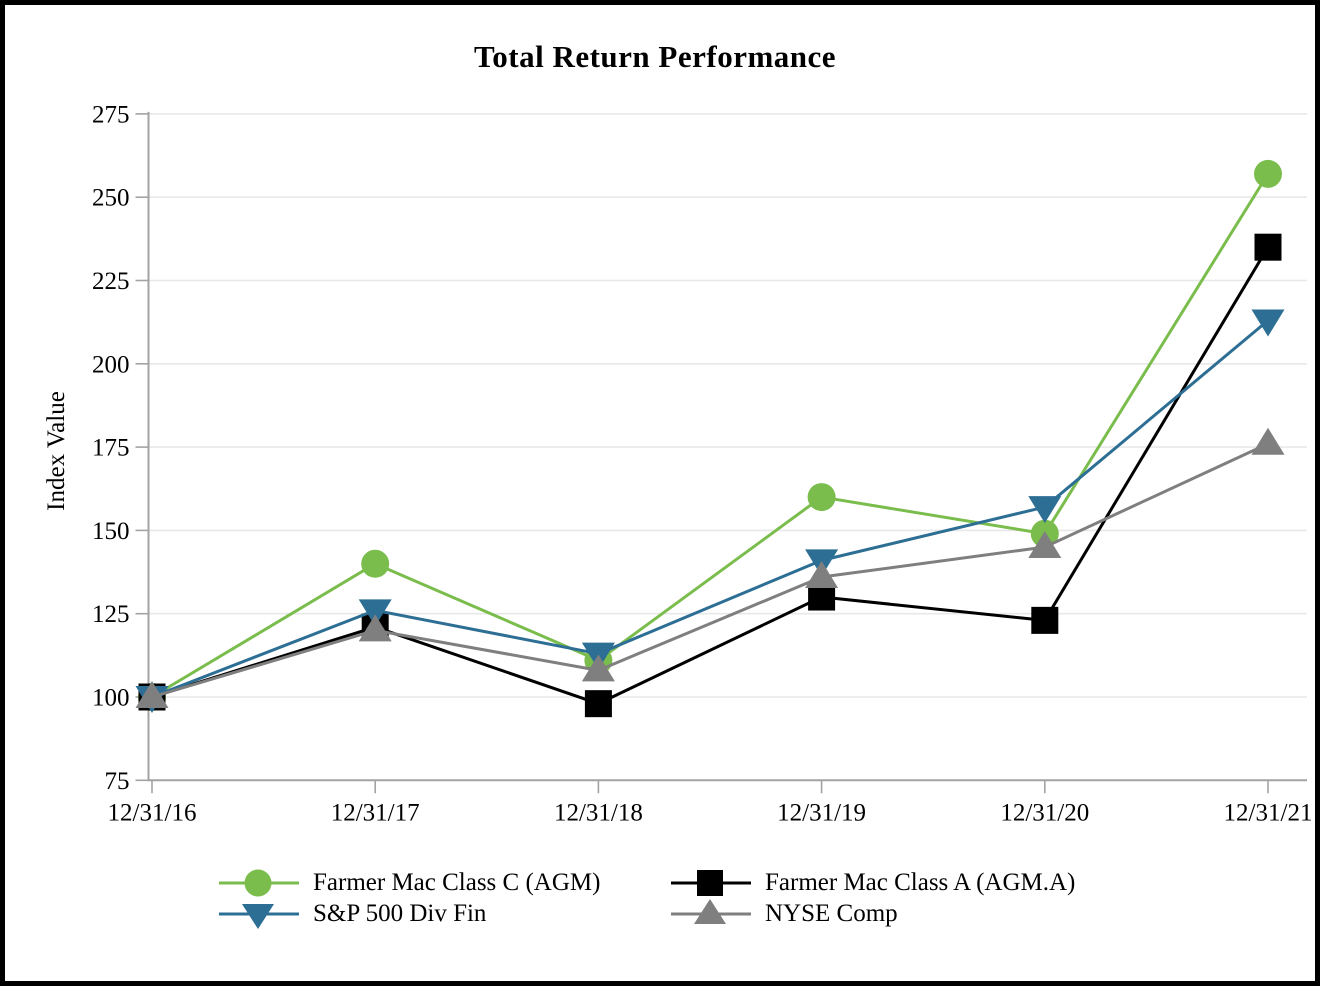 The height and width of the screenshot is (986, 1320). I want to click on marker-series0-pt1, so click(375, 563).